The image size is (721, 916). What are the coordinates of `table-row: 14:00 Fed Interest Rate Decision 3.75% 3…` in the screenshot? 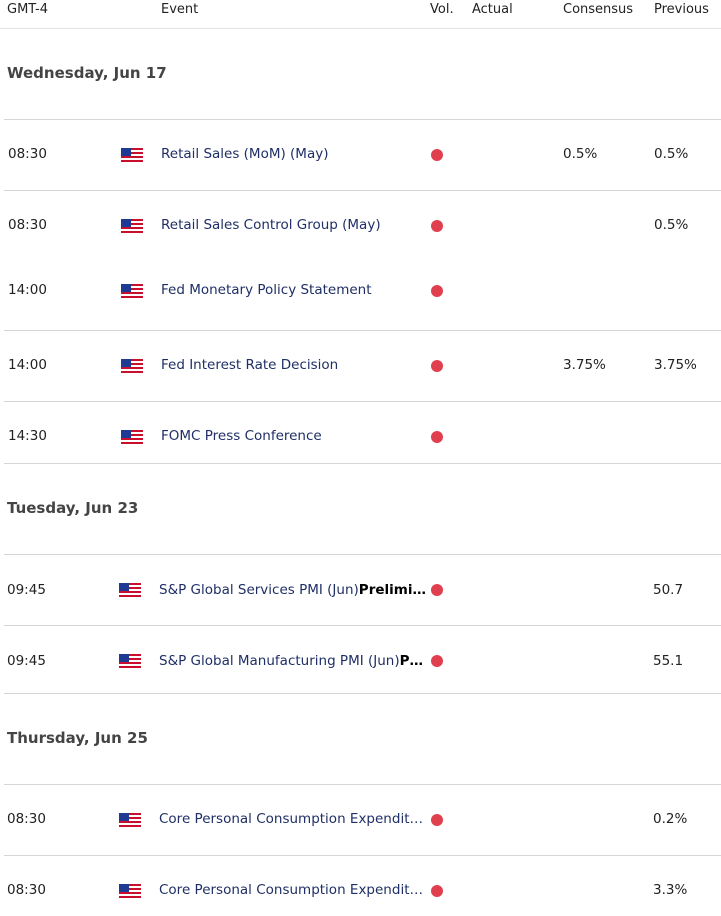 It's located at (360, 366).